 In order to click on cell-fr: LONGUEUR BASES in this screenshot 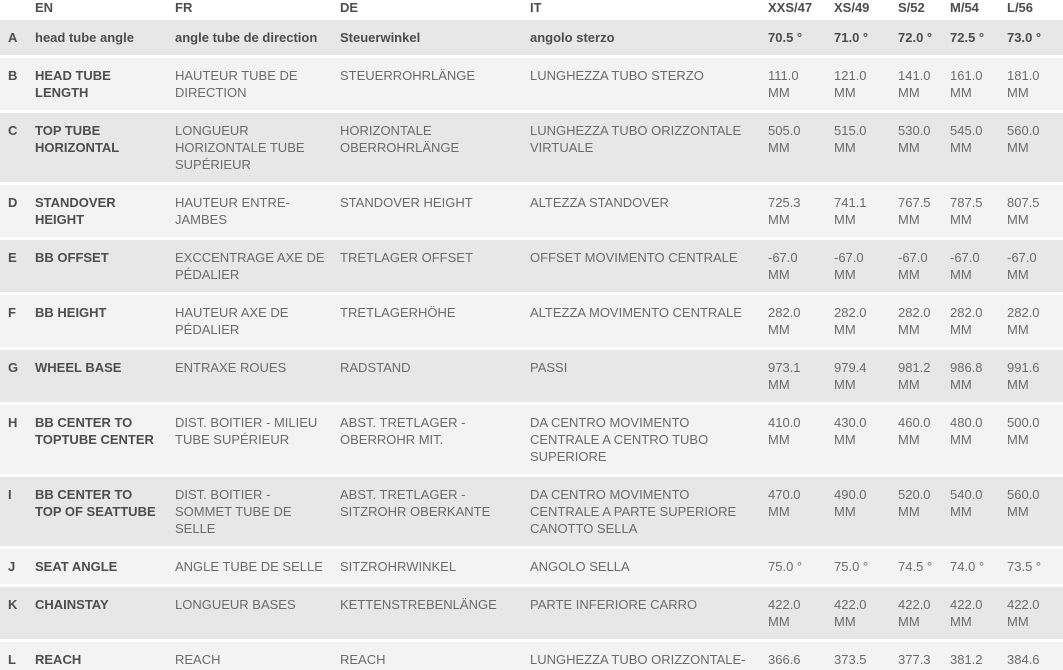, I will do `click(257, 614)`.